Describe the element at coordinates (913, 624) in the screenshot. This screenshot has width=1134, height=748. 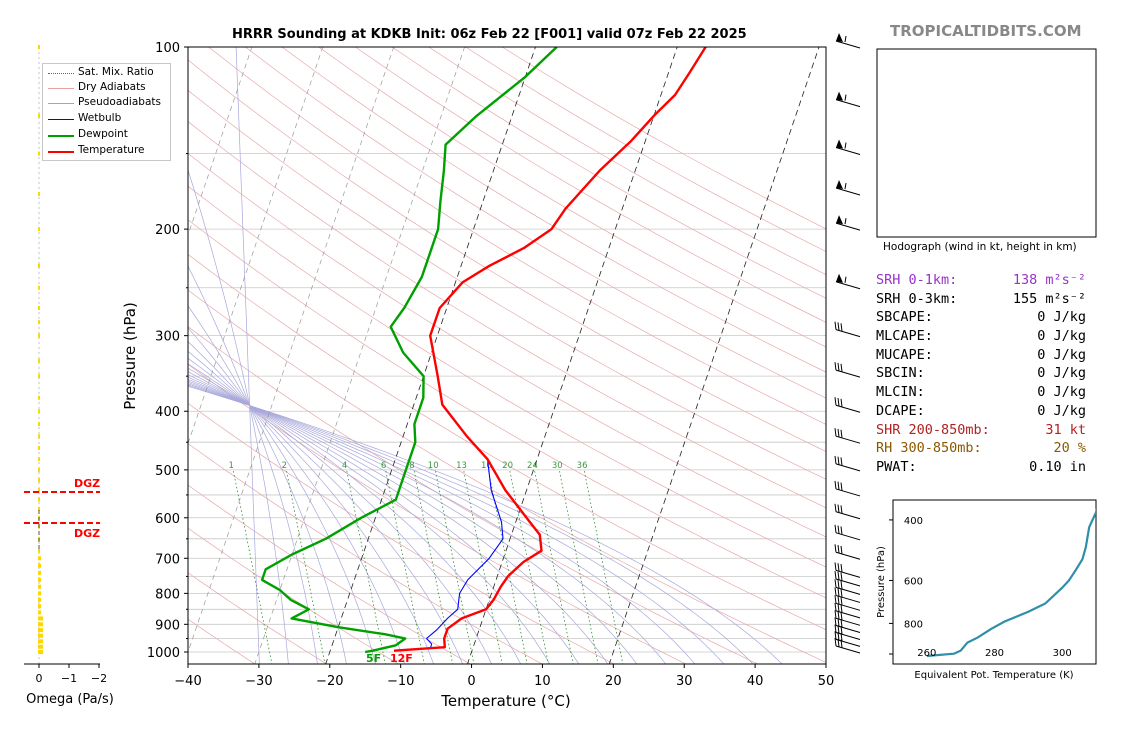
I see `ept-y-tick-label: 800` at that location.